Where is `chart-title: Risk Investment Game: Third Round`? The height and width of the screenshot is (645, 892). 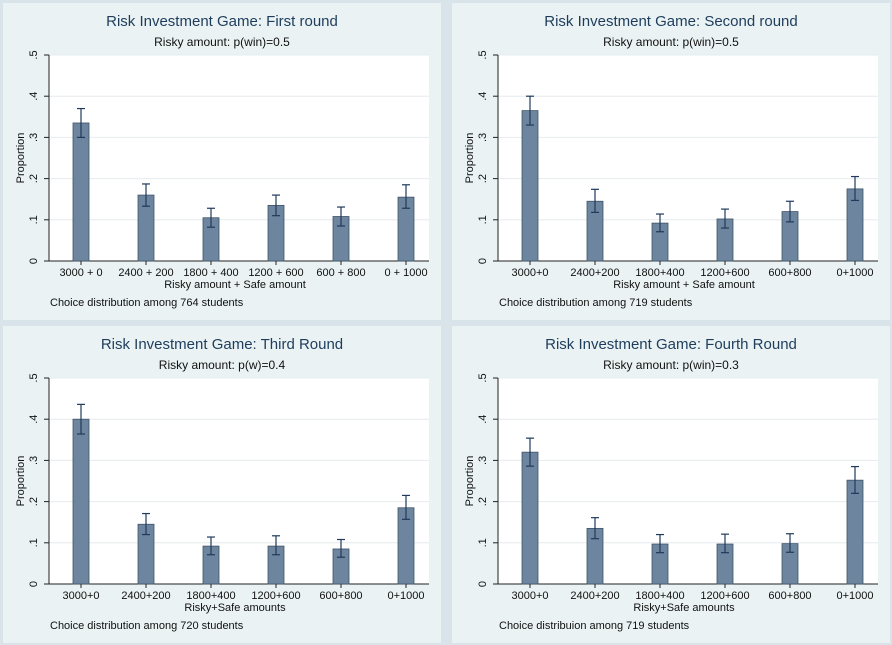
chart-title: Risk Investment Game: Third Round is located at coordinates (222, 344).